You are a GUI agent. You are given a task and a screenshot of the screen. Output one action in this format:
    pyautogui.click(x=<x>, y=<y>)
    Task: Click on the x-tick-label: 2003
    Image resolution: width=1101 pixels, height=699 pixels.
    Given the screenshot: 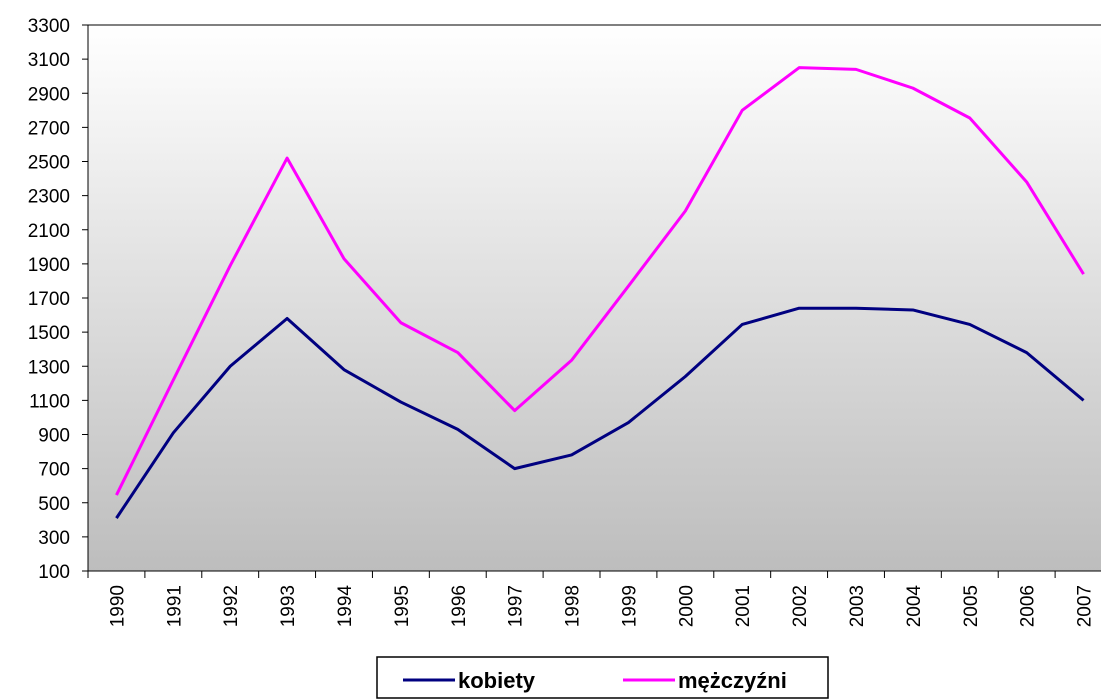 What is the action you would take?
    pyautogui.click(x=857, y=606)
    